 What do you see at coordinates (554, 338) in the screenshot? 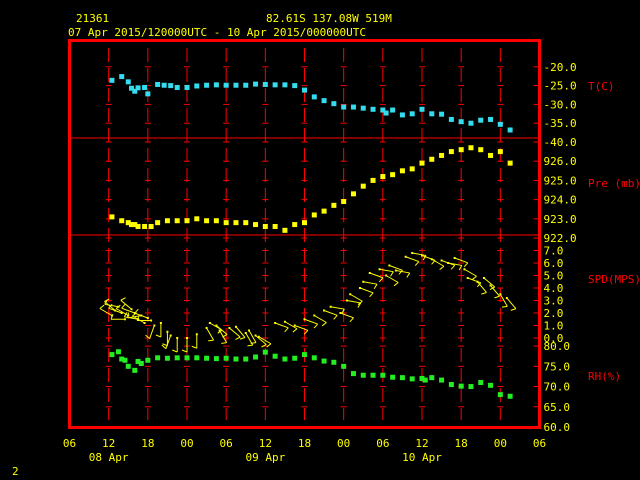
I see `y-tick-label: 0.0` at bounding box center [554, 338].